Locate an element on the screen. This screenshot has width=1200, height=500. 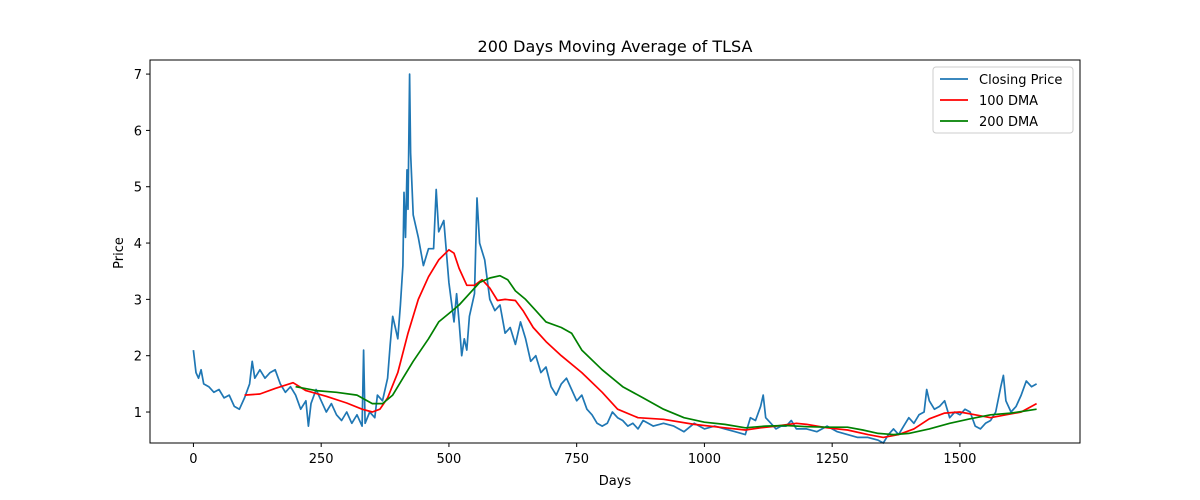
legend-box is located at coordinates (1003, 100).